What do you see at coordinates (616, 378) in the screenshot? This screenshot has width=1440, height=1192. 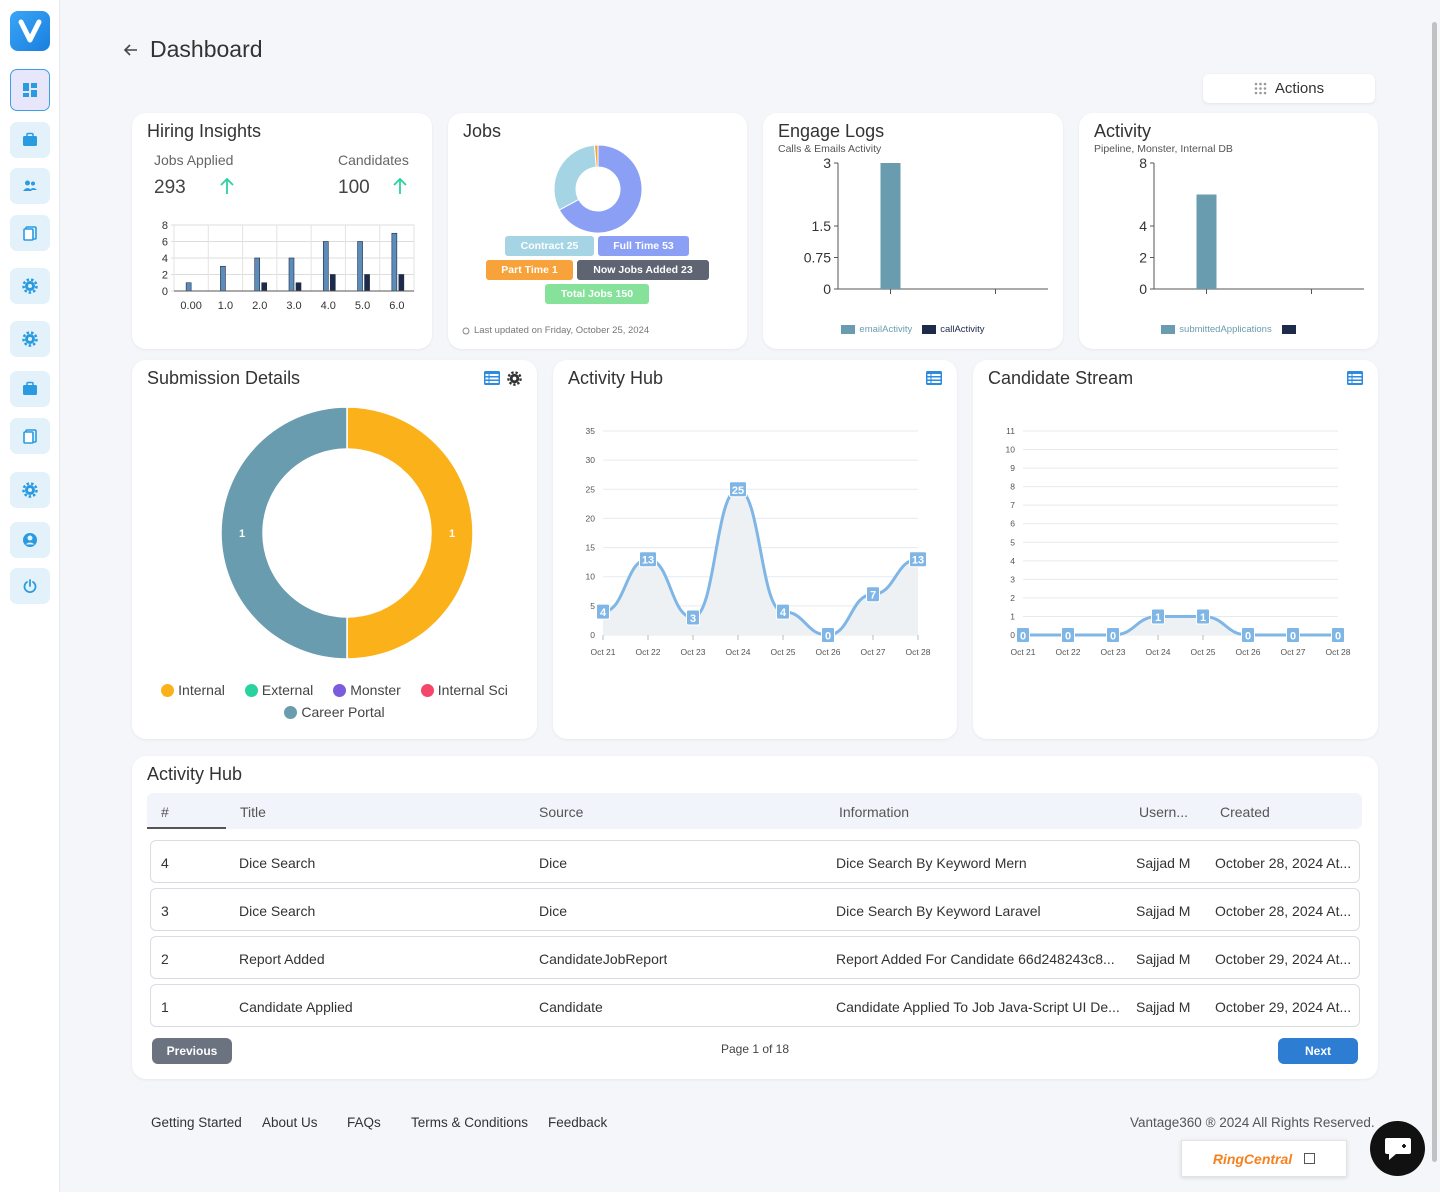 I see `activity-hub-chart-title: Activity Hub` at bounding box center [616, 378].